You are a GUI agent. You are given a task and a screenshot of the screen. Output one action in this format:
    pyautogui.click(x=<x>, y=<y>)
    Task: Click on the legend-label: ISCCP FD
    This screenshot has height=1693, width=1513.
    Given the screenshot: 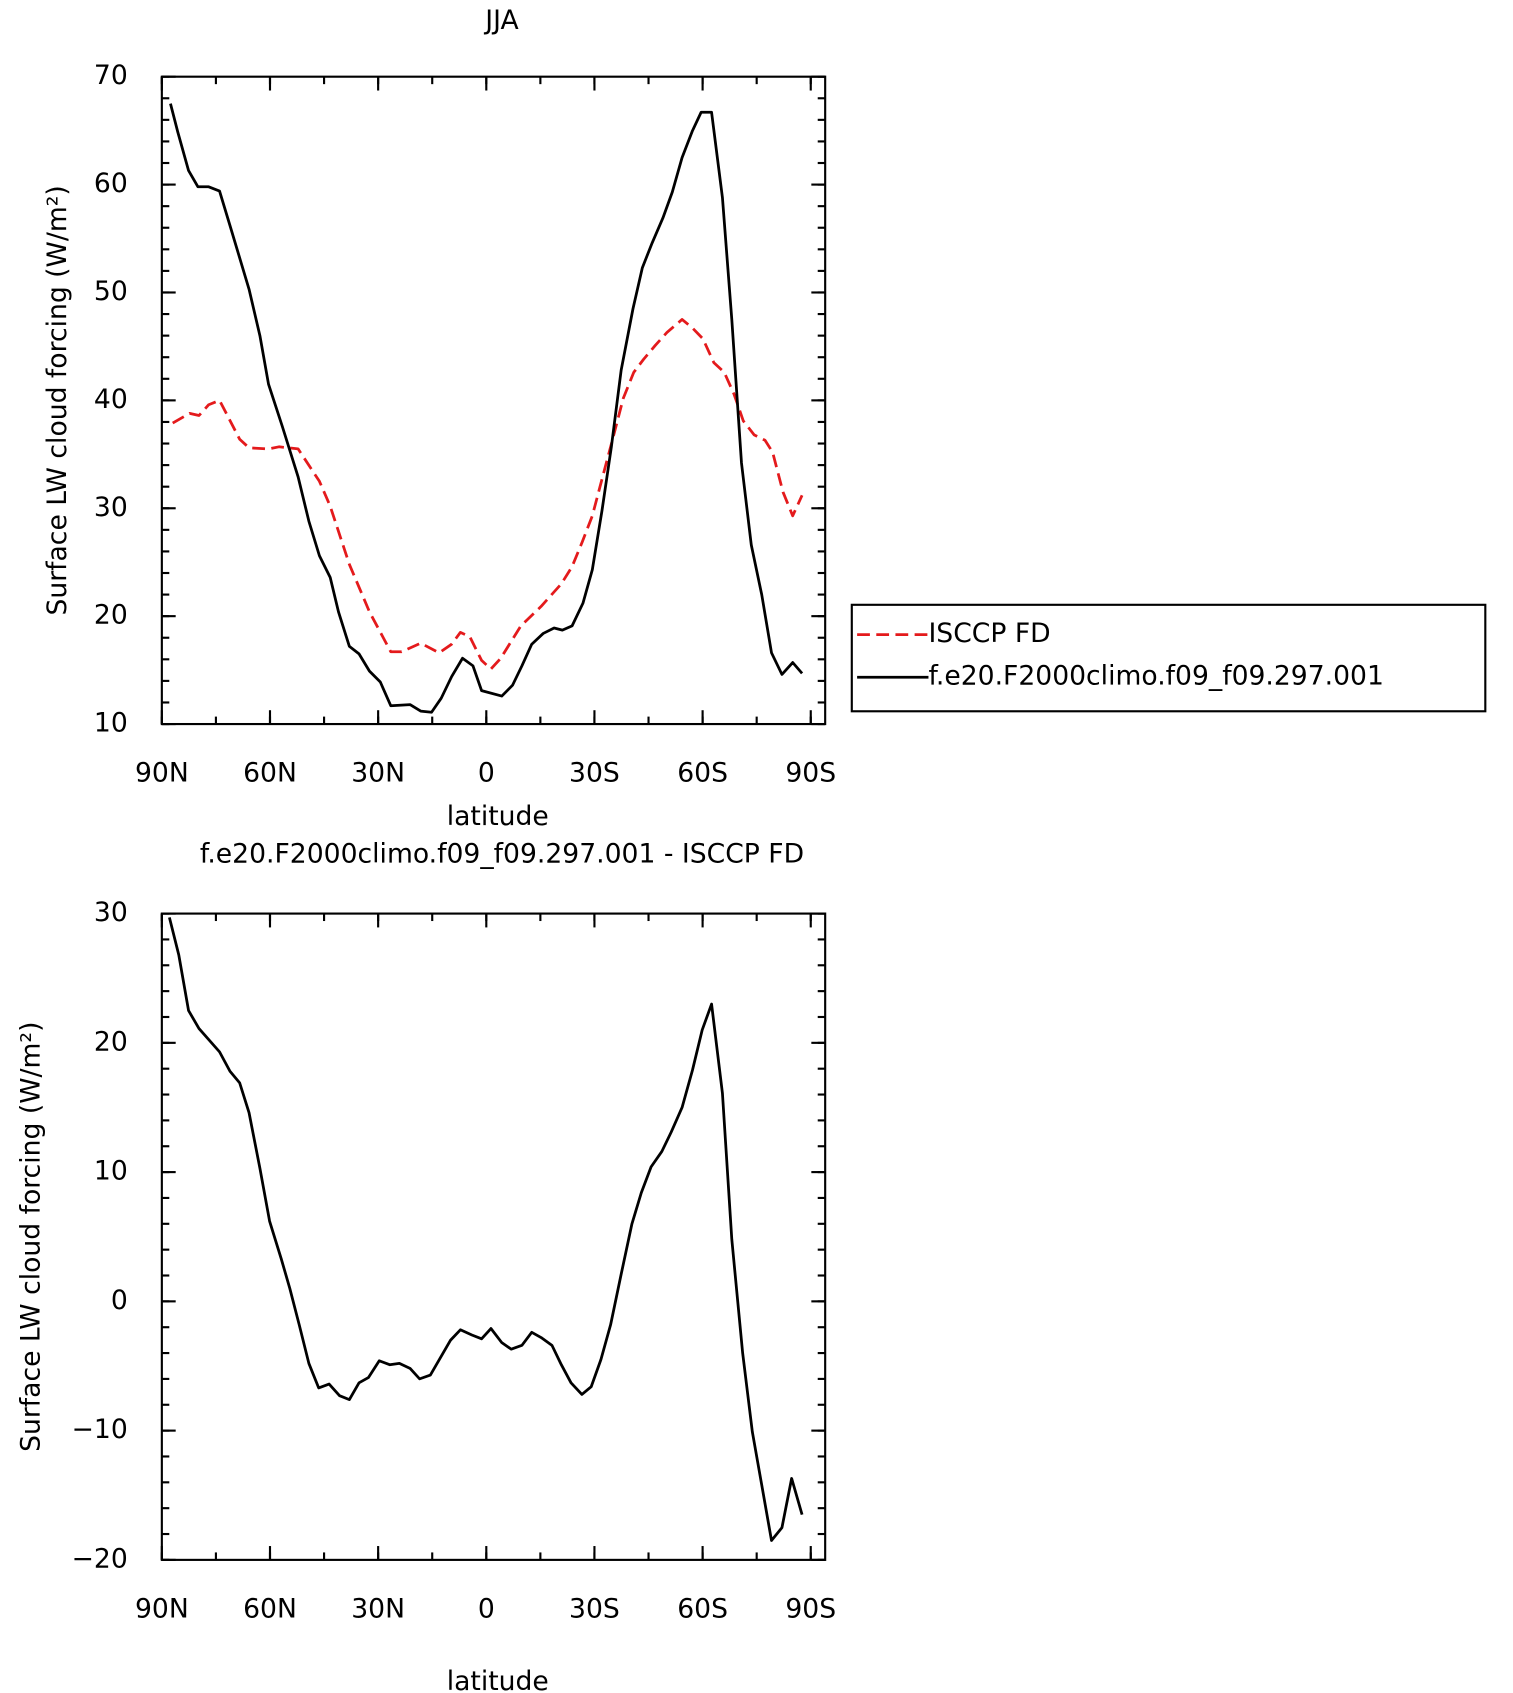 What is the action you would take?
    pyautogui.click(x=989, y=633)
    